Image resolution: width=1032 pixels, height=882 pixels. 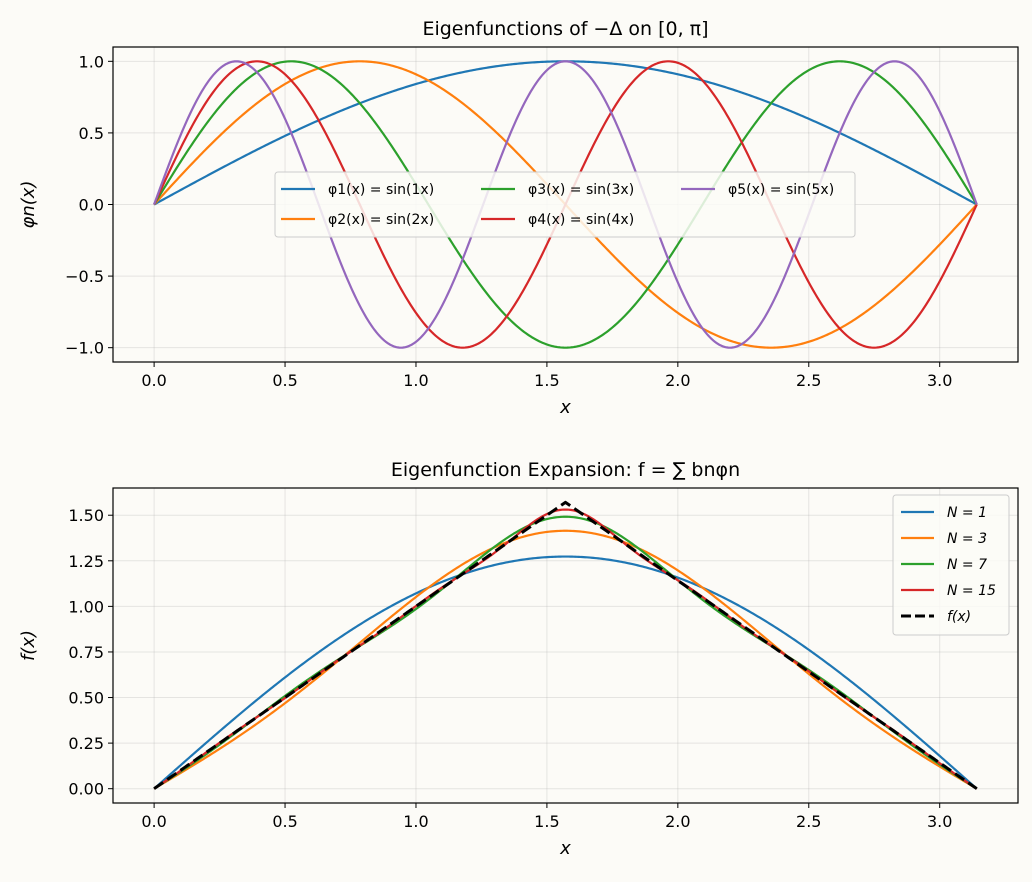 What do you see at coordinates (86, 515) in the screenshot?
I see `y-tick-label: 1.50` at bounding box center [86, 515].